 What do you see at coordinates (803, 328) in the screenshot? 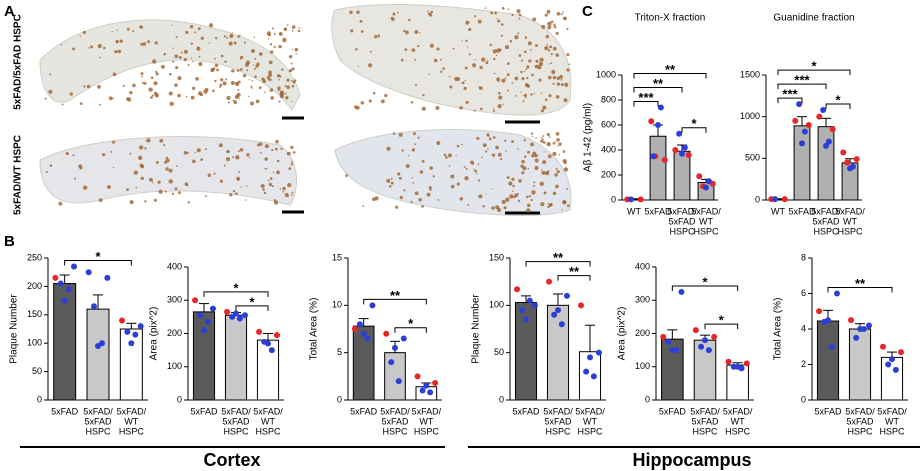
I see `y-tick-label: 4` at bounding box center [803, 328].